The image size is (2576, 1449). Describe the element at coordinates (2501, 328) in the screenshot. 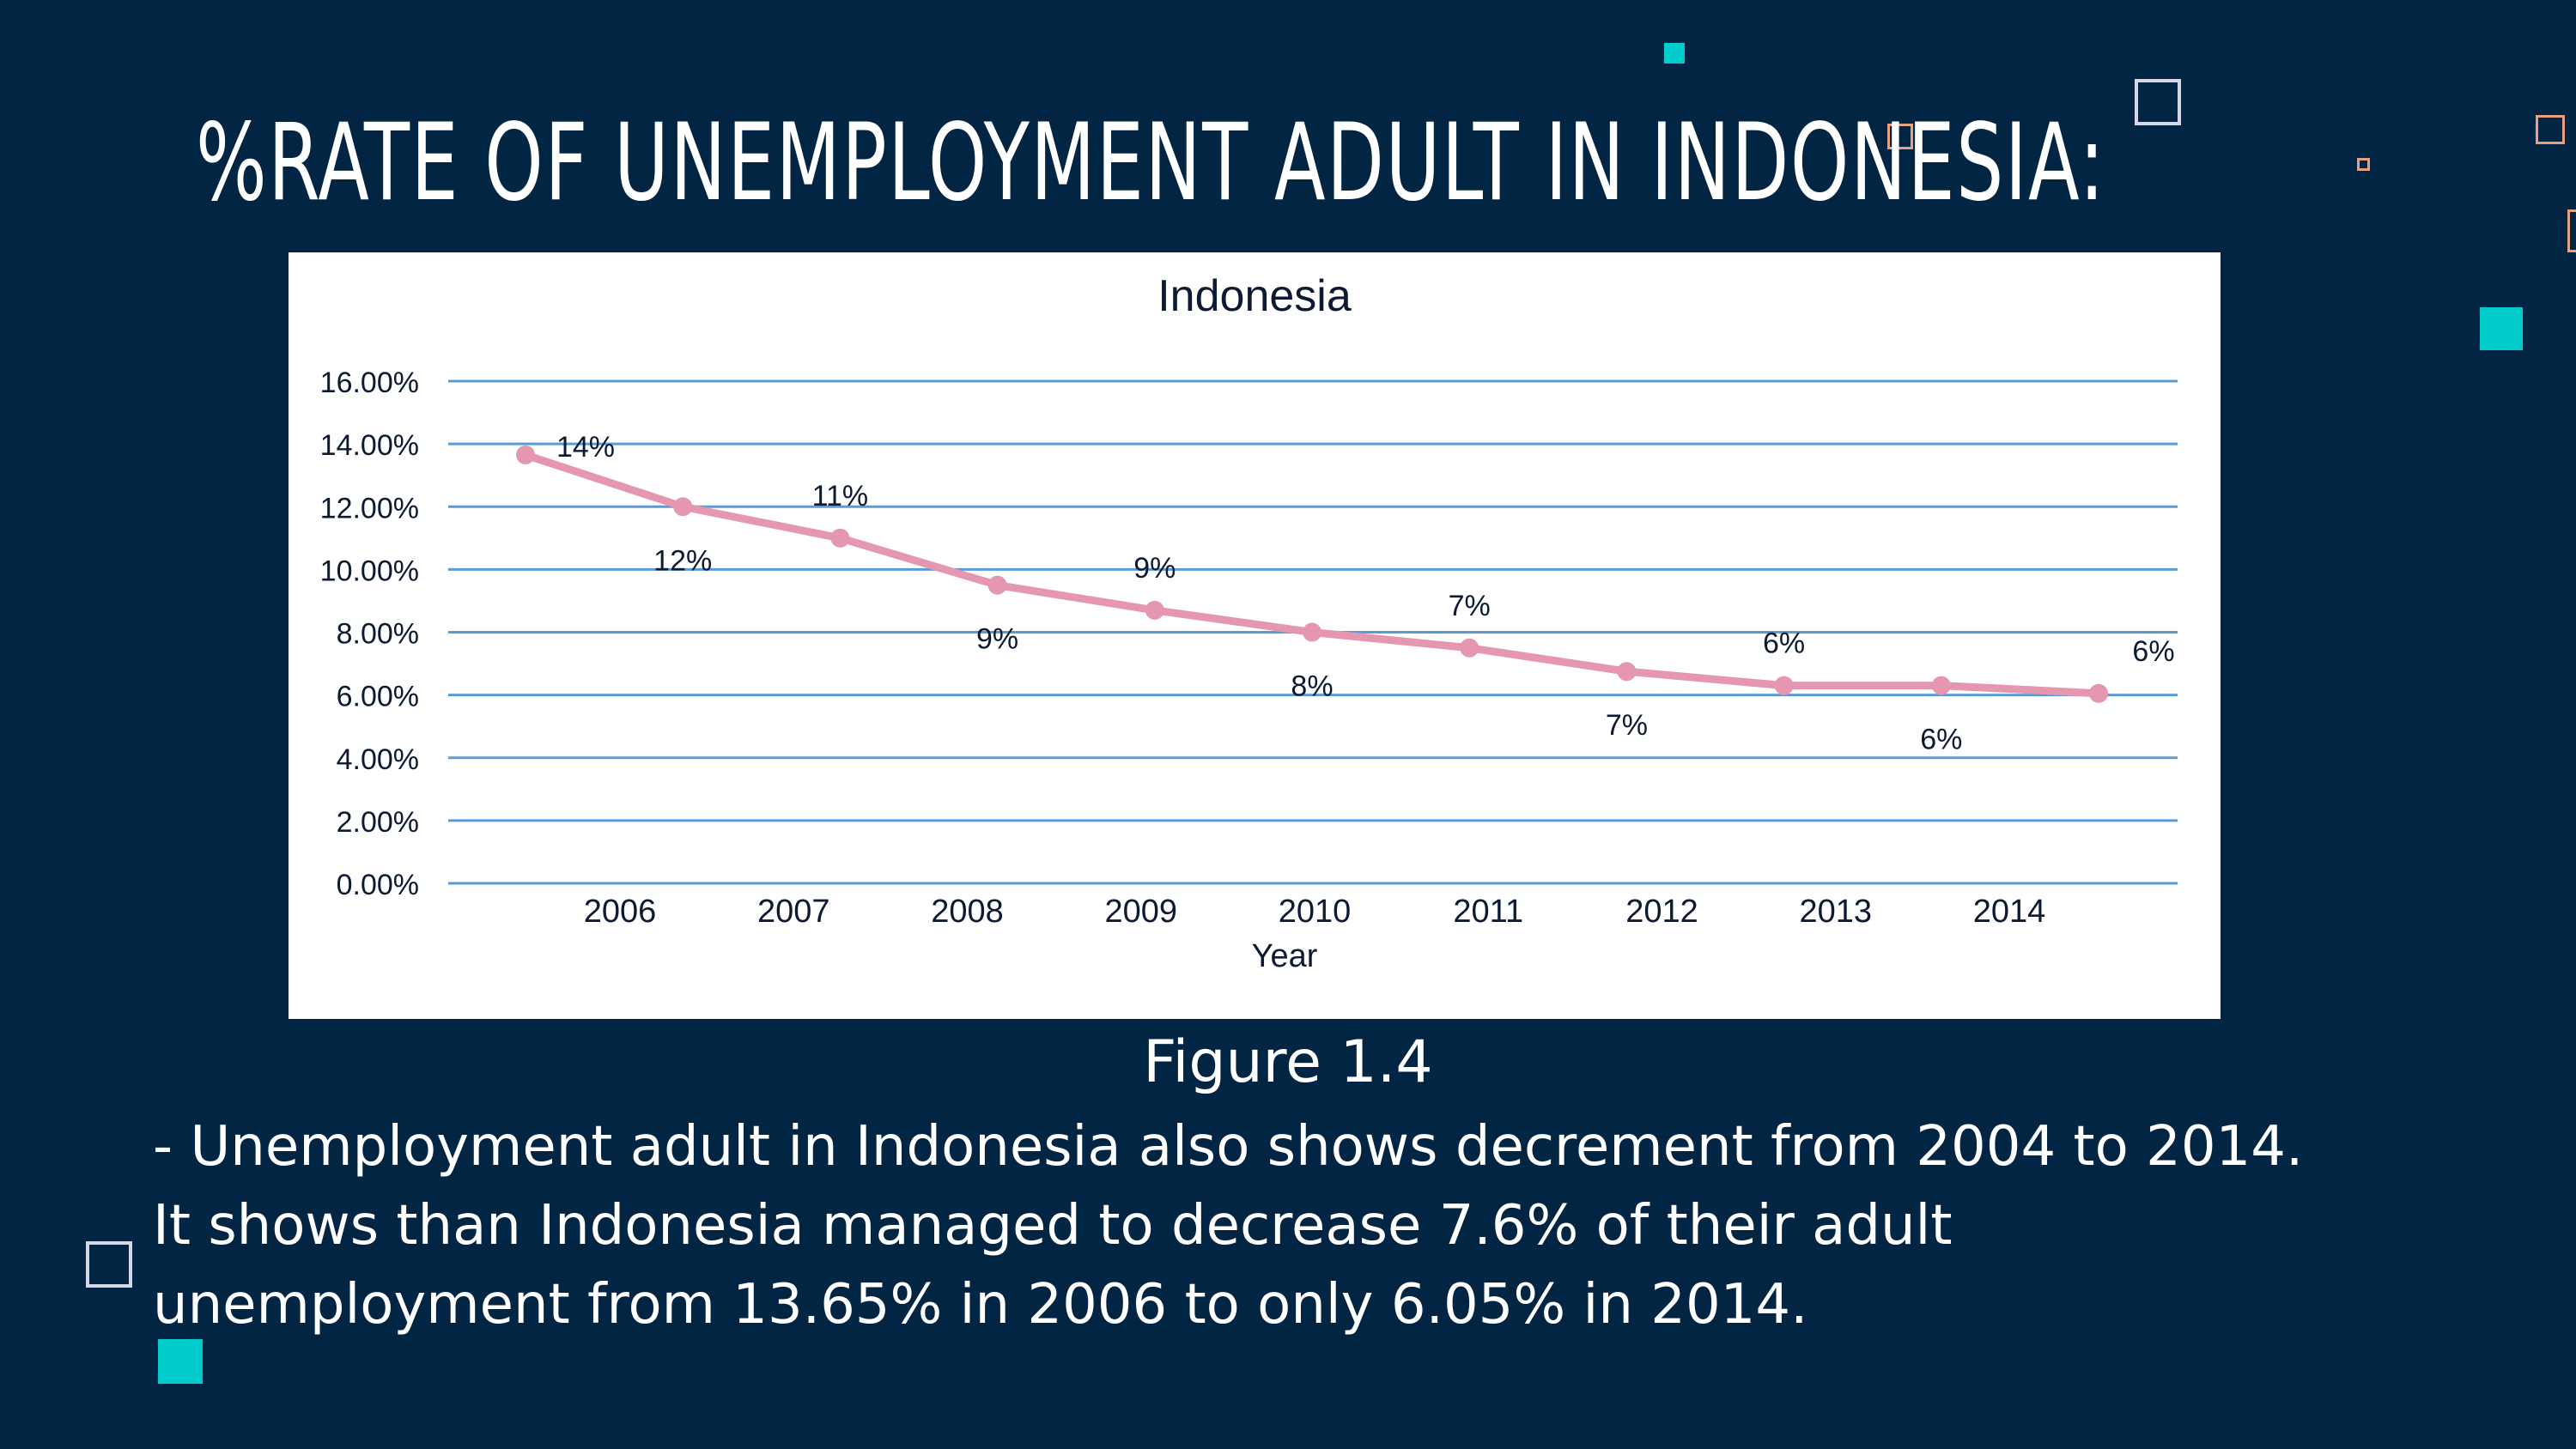

I see `deco-square-teal-right` at that location.